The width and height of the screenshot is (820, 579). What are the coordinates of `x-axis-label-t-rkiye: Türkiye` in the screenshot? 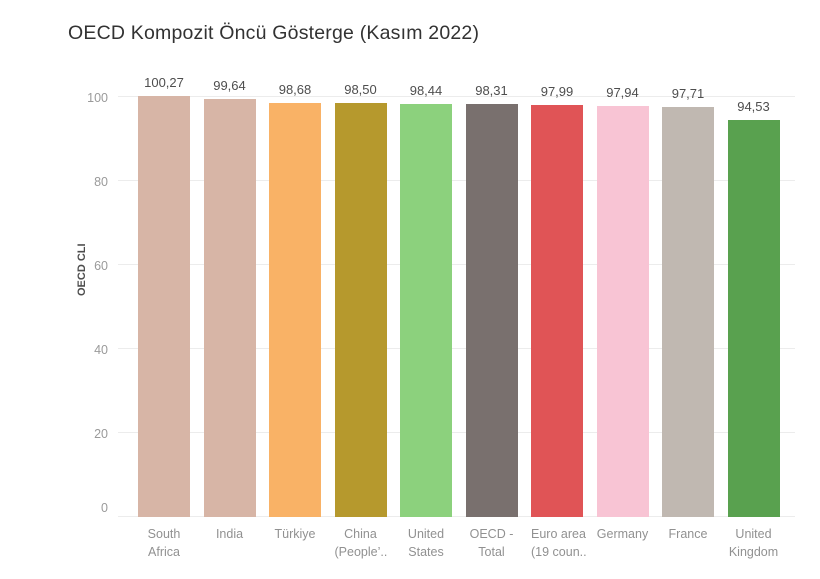 It's located at (295, 543).